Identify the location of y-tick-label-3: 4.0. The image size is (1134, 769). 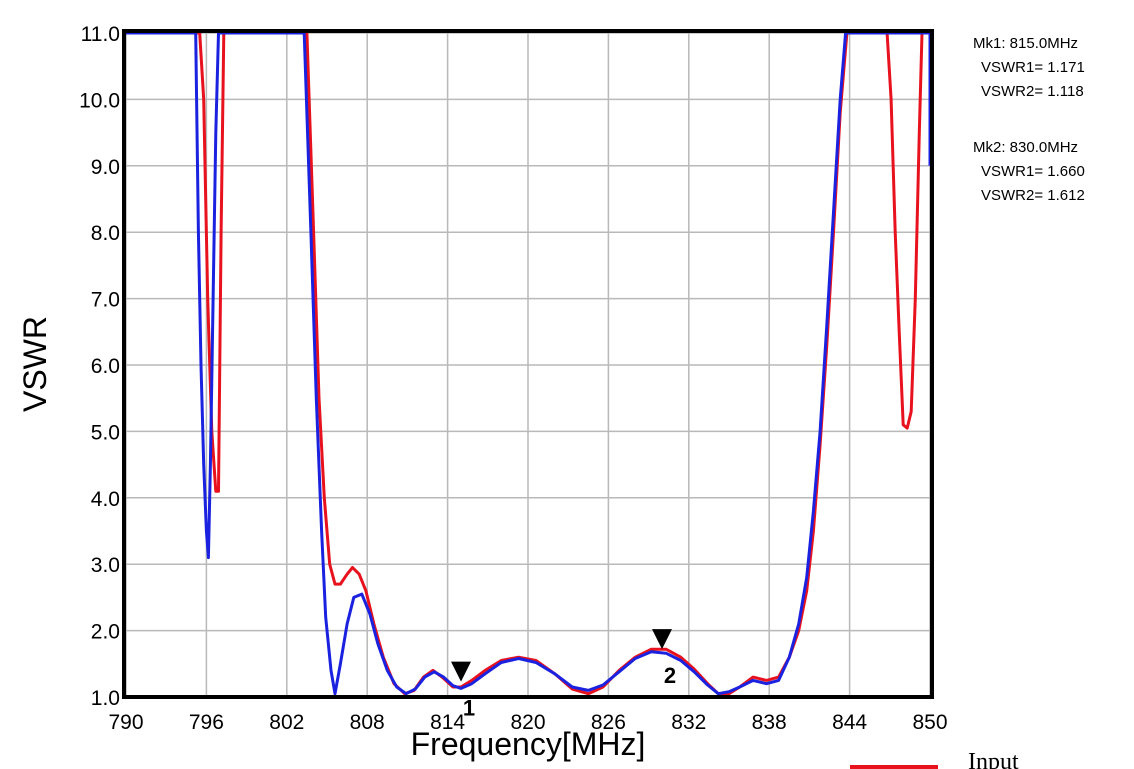
(105, 499).